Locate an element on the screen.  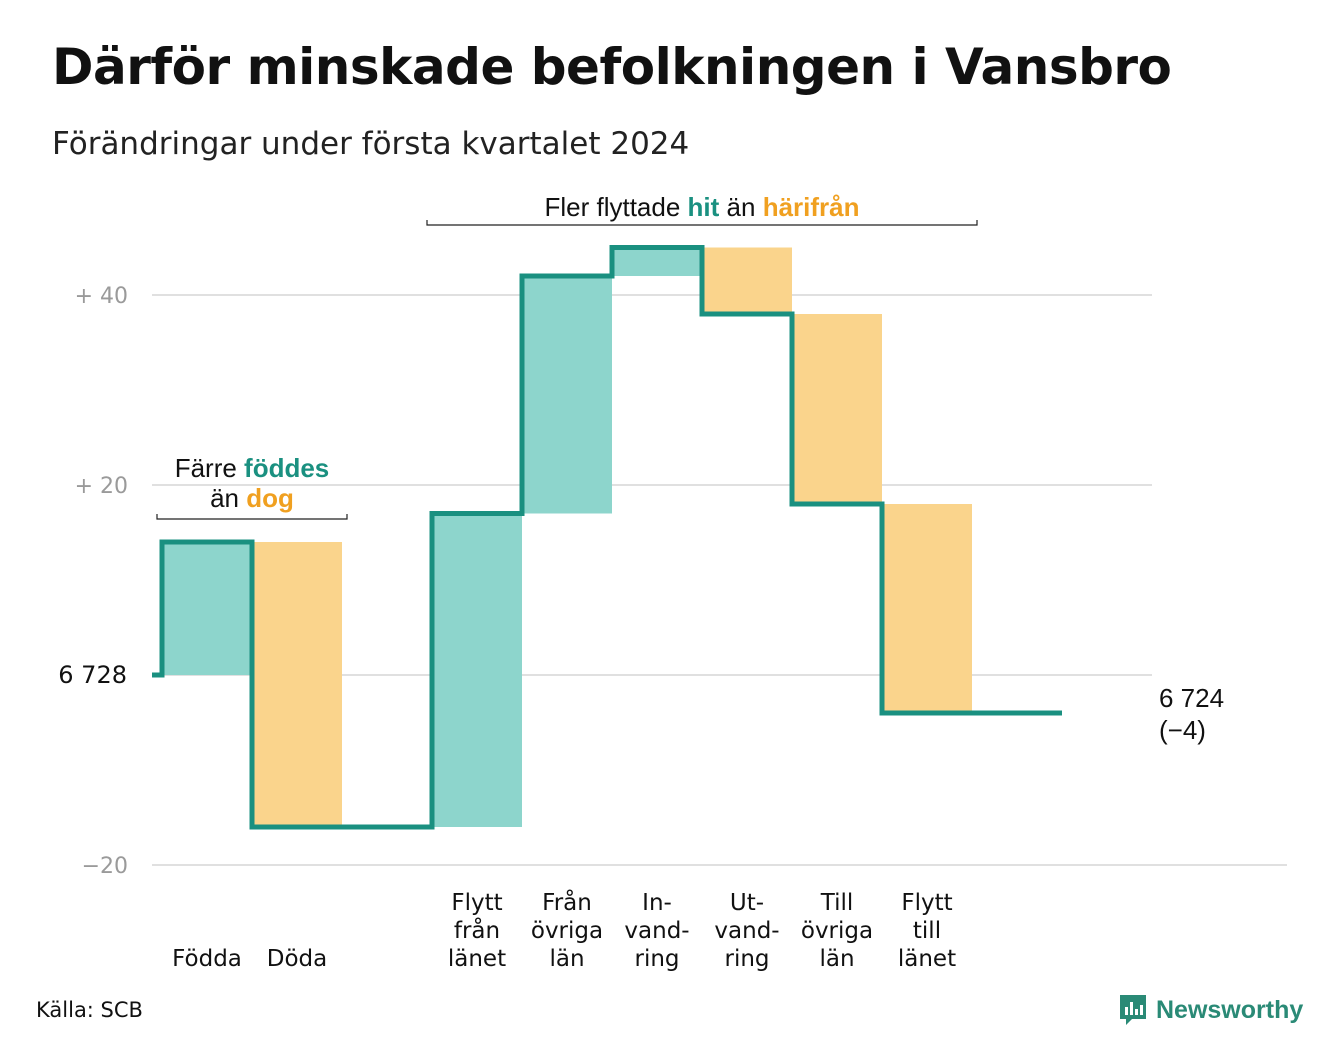
category-label: Flytt från länet is located at coordinates (477, 931).